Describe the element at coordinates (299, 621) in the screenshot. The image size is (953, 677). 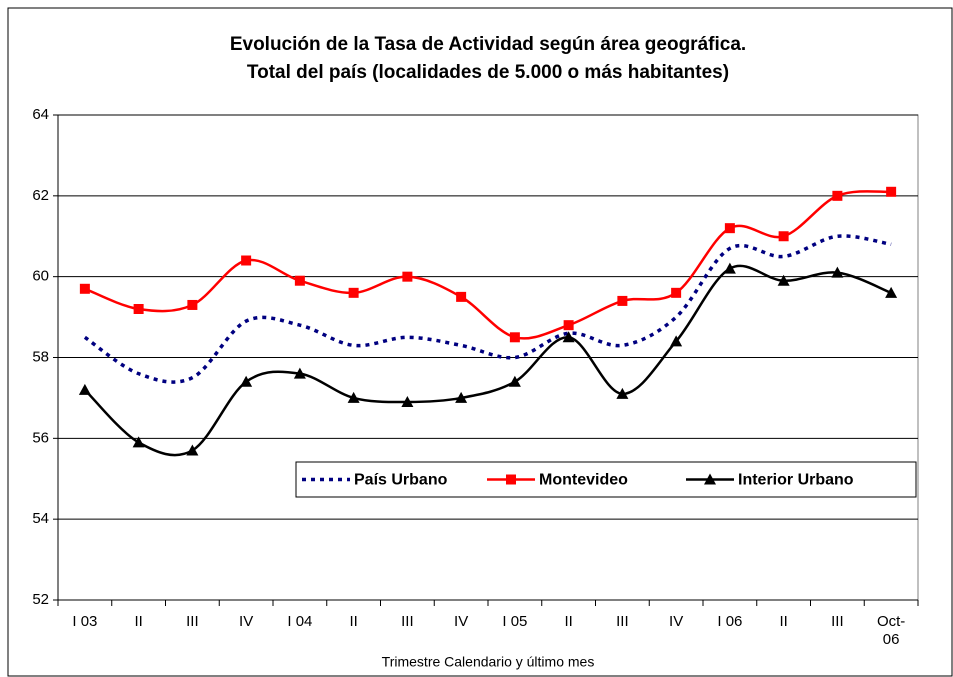
I see `x-tick-label: I 04` at that location.